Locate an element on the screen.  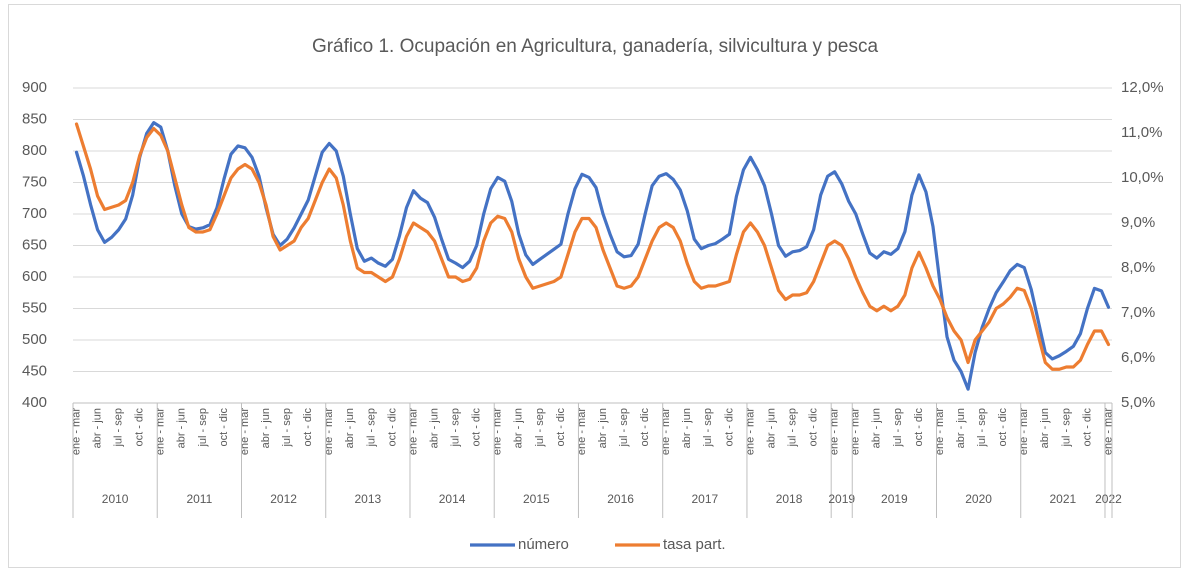
y-tick-label: 900 is located at coordinates (34, 87).